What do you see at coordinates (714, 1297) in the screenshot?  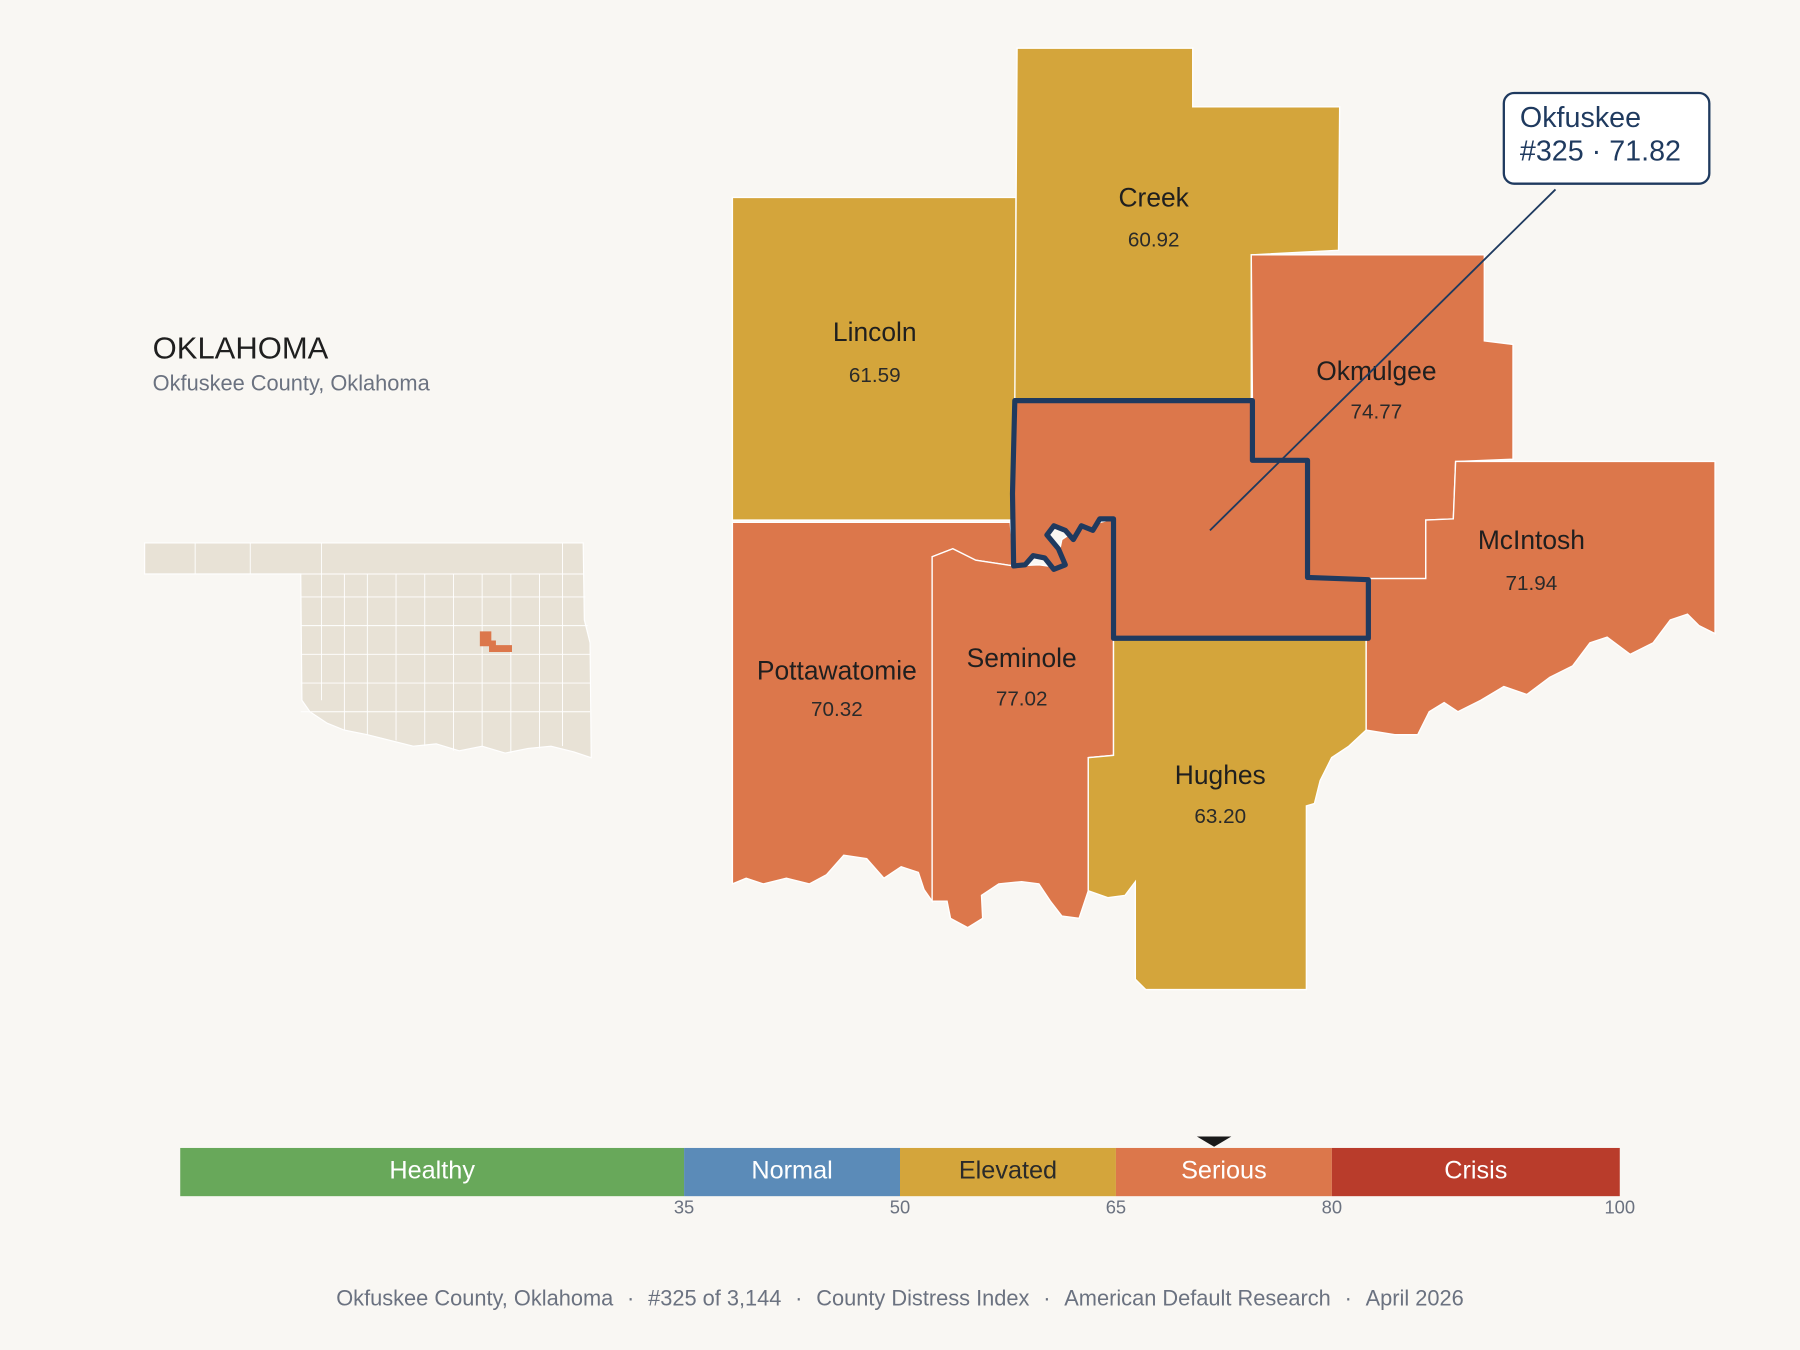 I see `footer-part: #325 of 3,144` at bounding box center [714, 1297].